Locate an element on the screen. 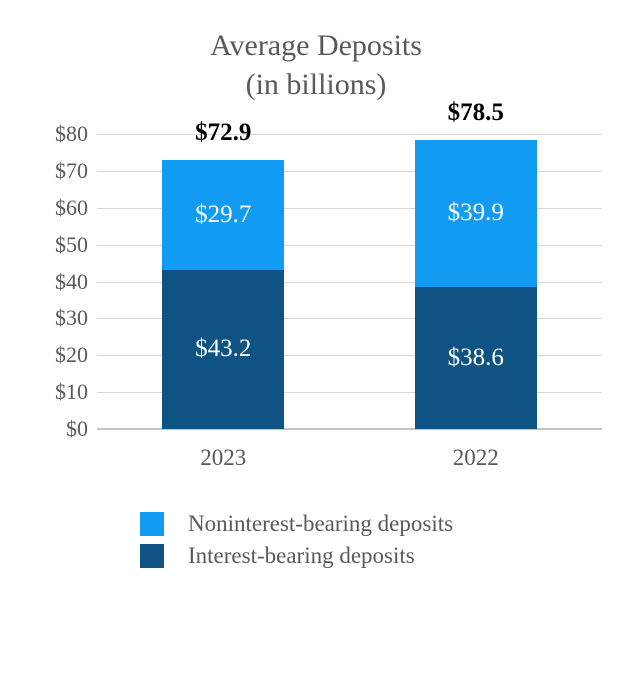  y-axis-tick-label: $10 is located at coordinates (71, 392).